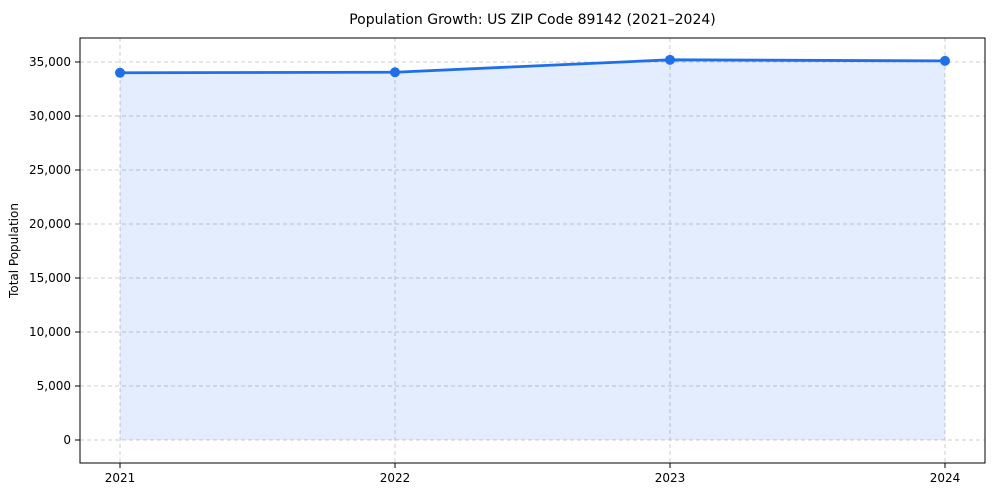 The width and height of the screenshot is (1000, 500). What do you see at coordinates (120, 72) in the screenshot?
I see `data-point-2021` at bounding box center [120, 72].